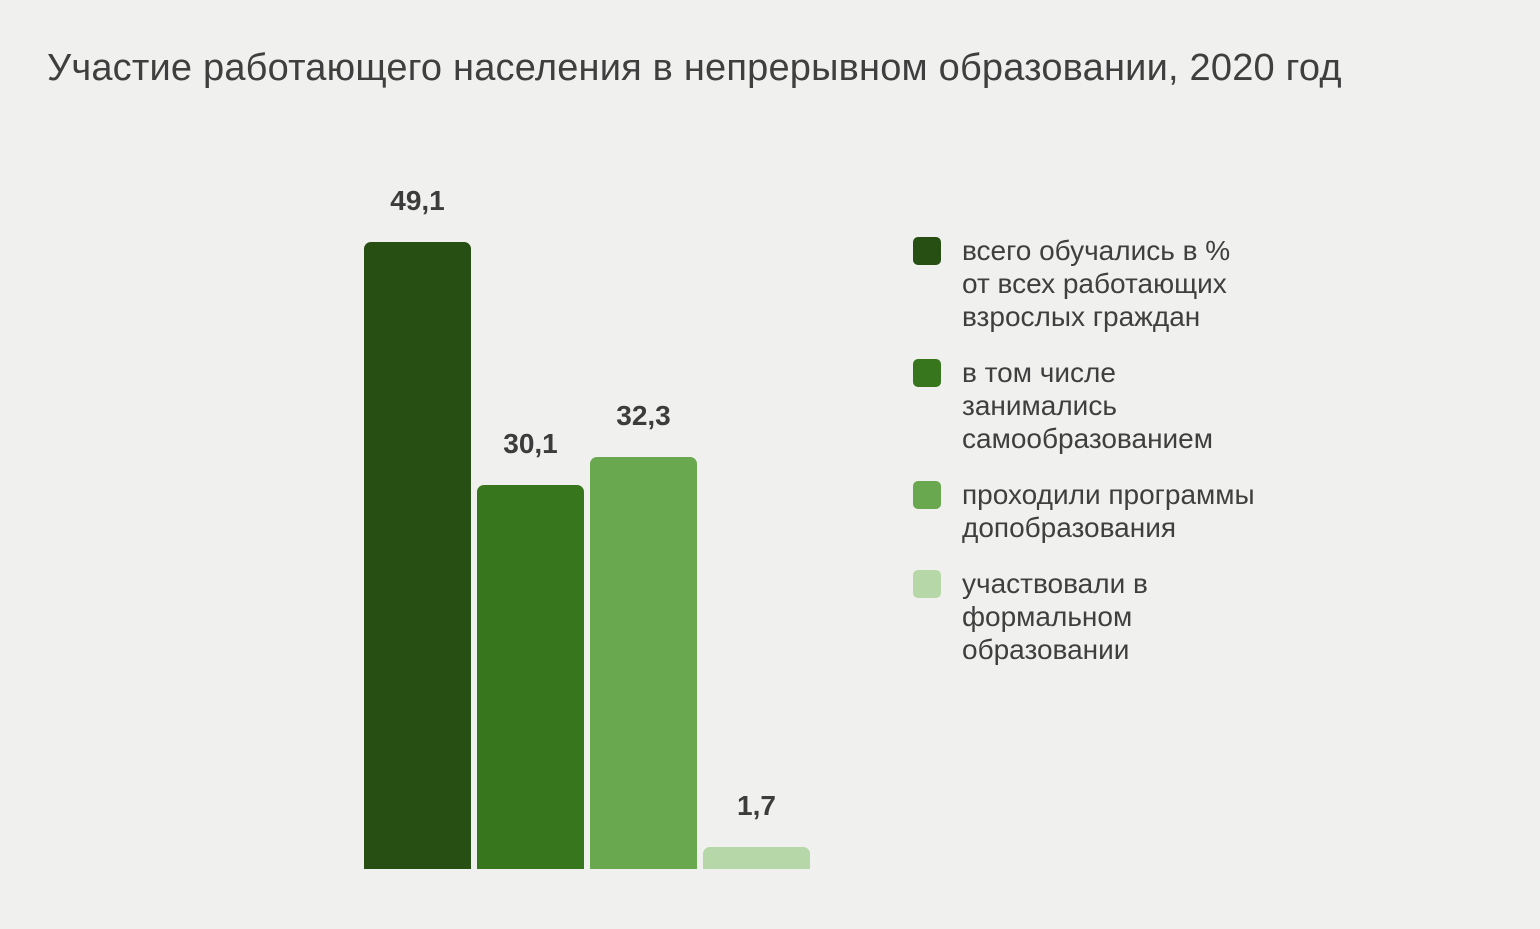  I want to click on bar-value-label-3: 32,3, so click(643, 415).